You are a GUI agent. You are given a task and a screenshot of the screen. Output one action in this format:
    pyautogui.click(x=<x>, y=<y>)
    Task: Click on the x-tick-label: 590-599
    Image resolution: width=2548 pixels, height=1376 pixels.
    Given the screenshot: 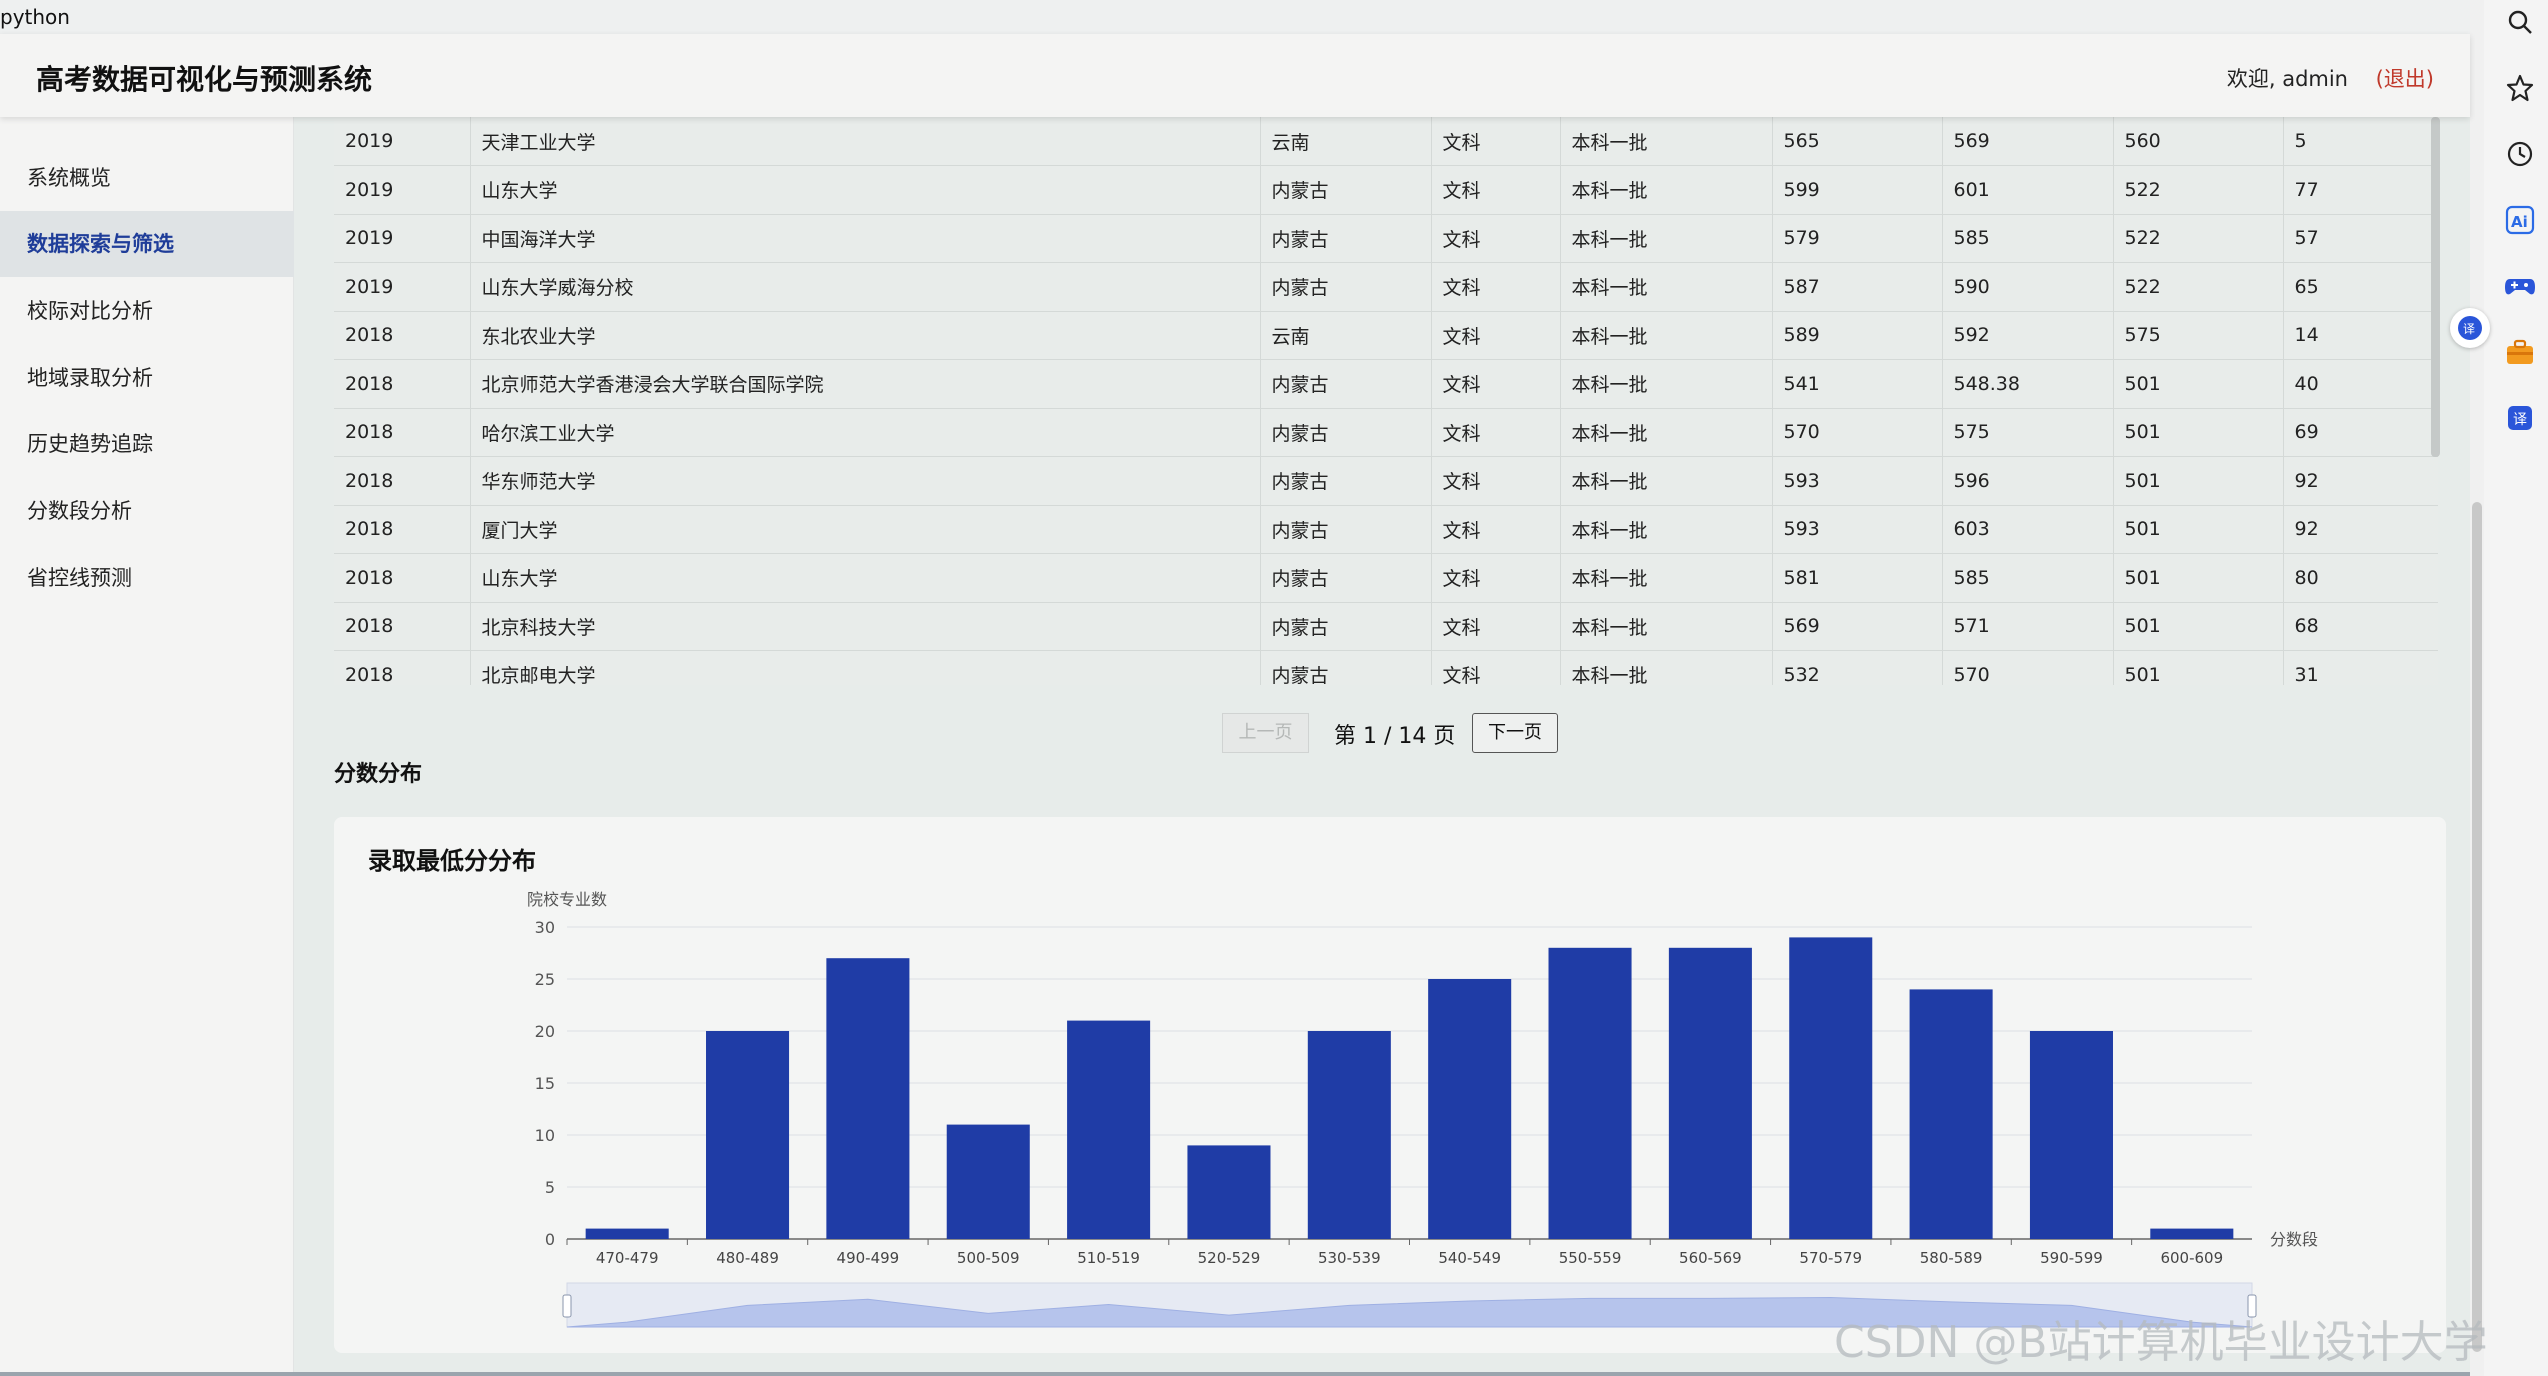 What is the action you would take?
    pyautogui.click(x=2071, y=1258)
    